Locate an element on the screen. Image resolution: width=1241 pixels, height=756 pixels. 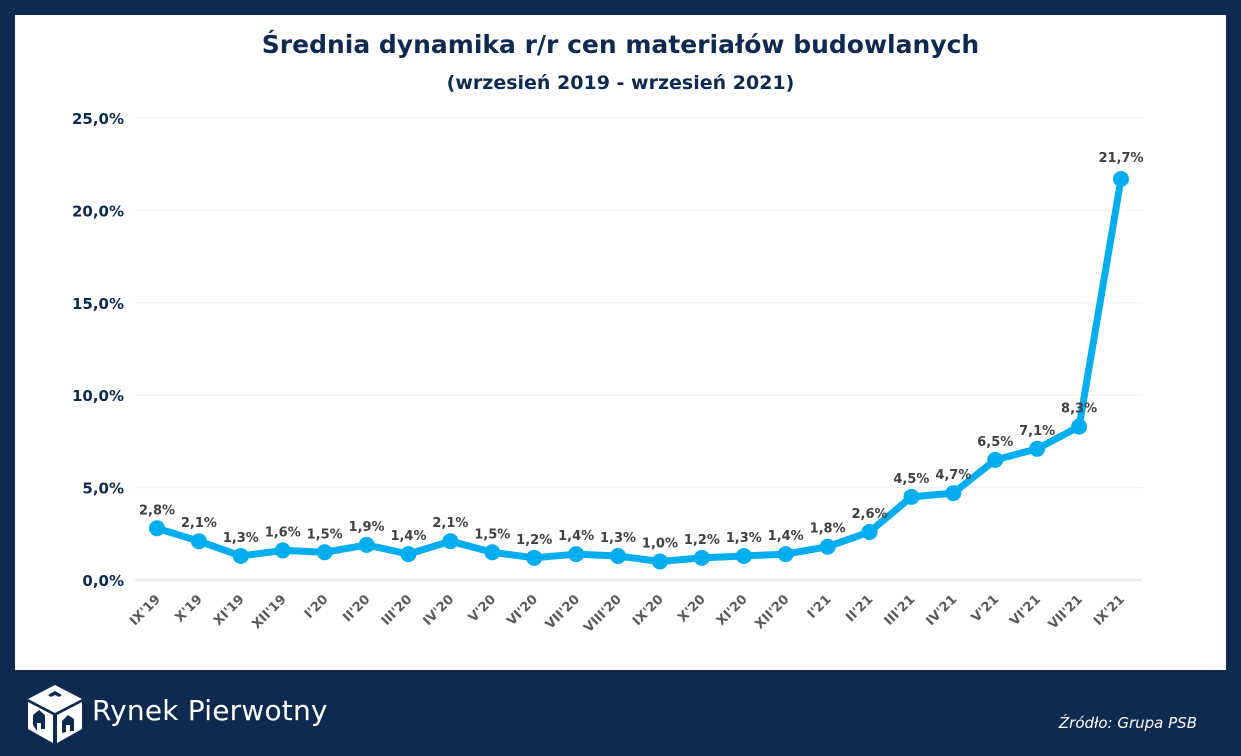
y-tick-label: 10,0% is located at coordinates (98, 396).